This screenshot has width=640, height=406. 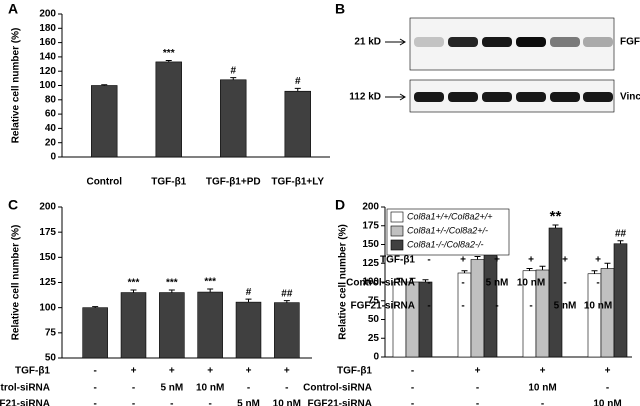 What do you see at coordinates (297, 182) in the screenshot?
I see `x-tick-label: TGF-β1+LY` at bounding box center [297, 182].